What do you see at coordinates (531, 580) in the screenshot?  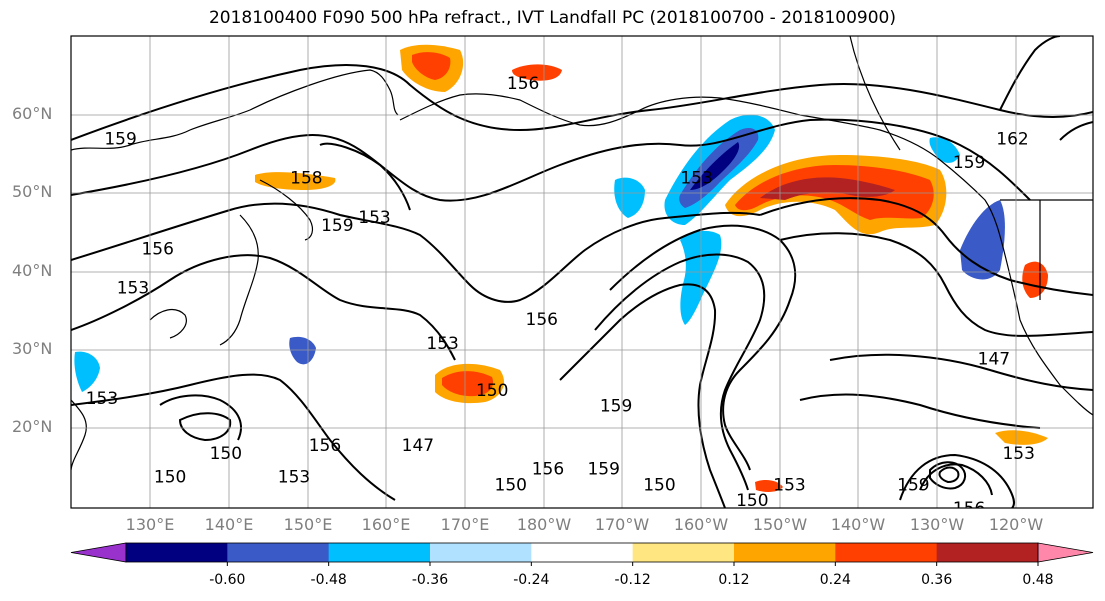 I see `colorbar-tick-label: -0.24` at bounding box center [531, 580].